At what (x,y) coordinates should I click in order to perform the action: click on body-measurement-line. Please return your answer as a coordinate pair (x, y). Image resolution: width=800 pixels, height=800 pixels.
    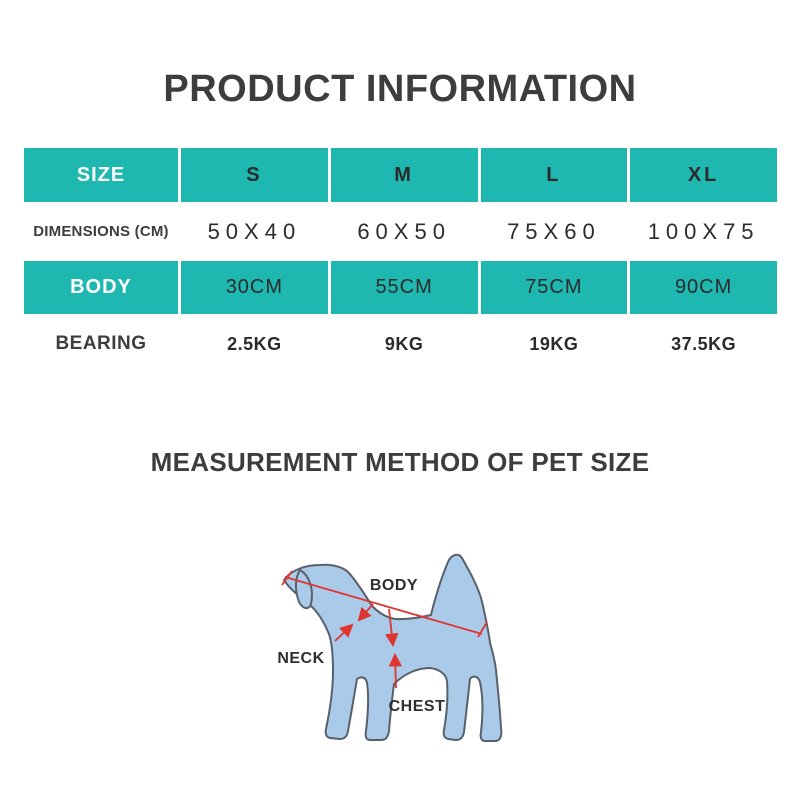
    Looking at the image, I should click on (383, 605).